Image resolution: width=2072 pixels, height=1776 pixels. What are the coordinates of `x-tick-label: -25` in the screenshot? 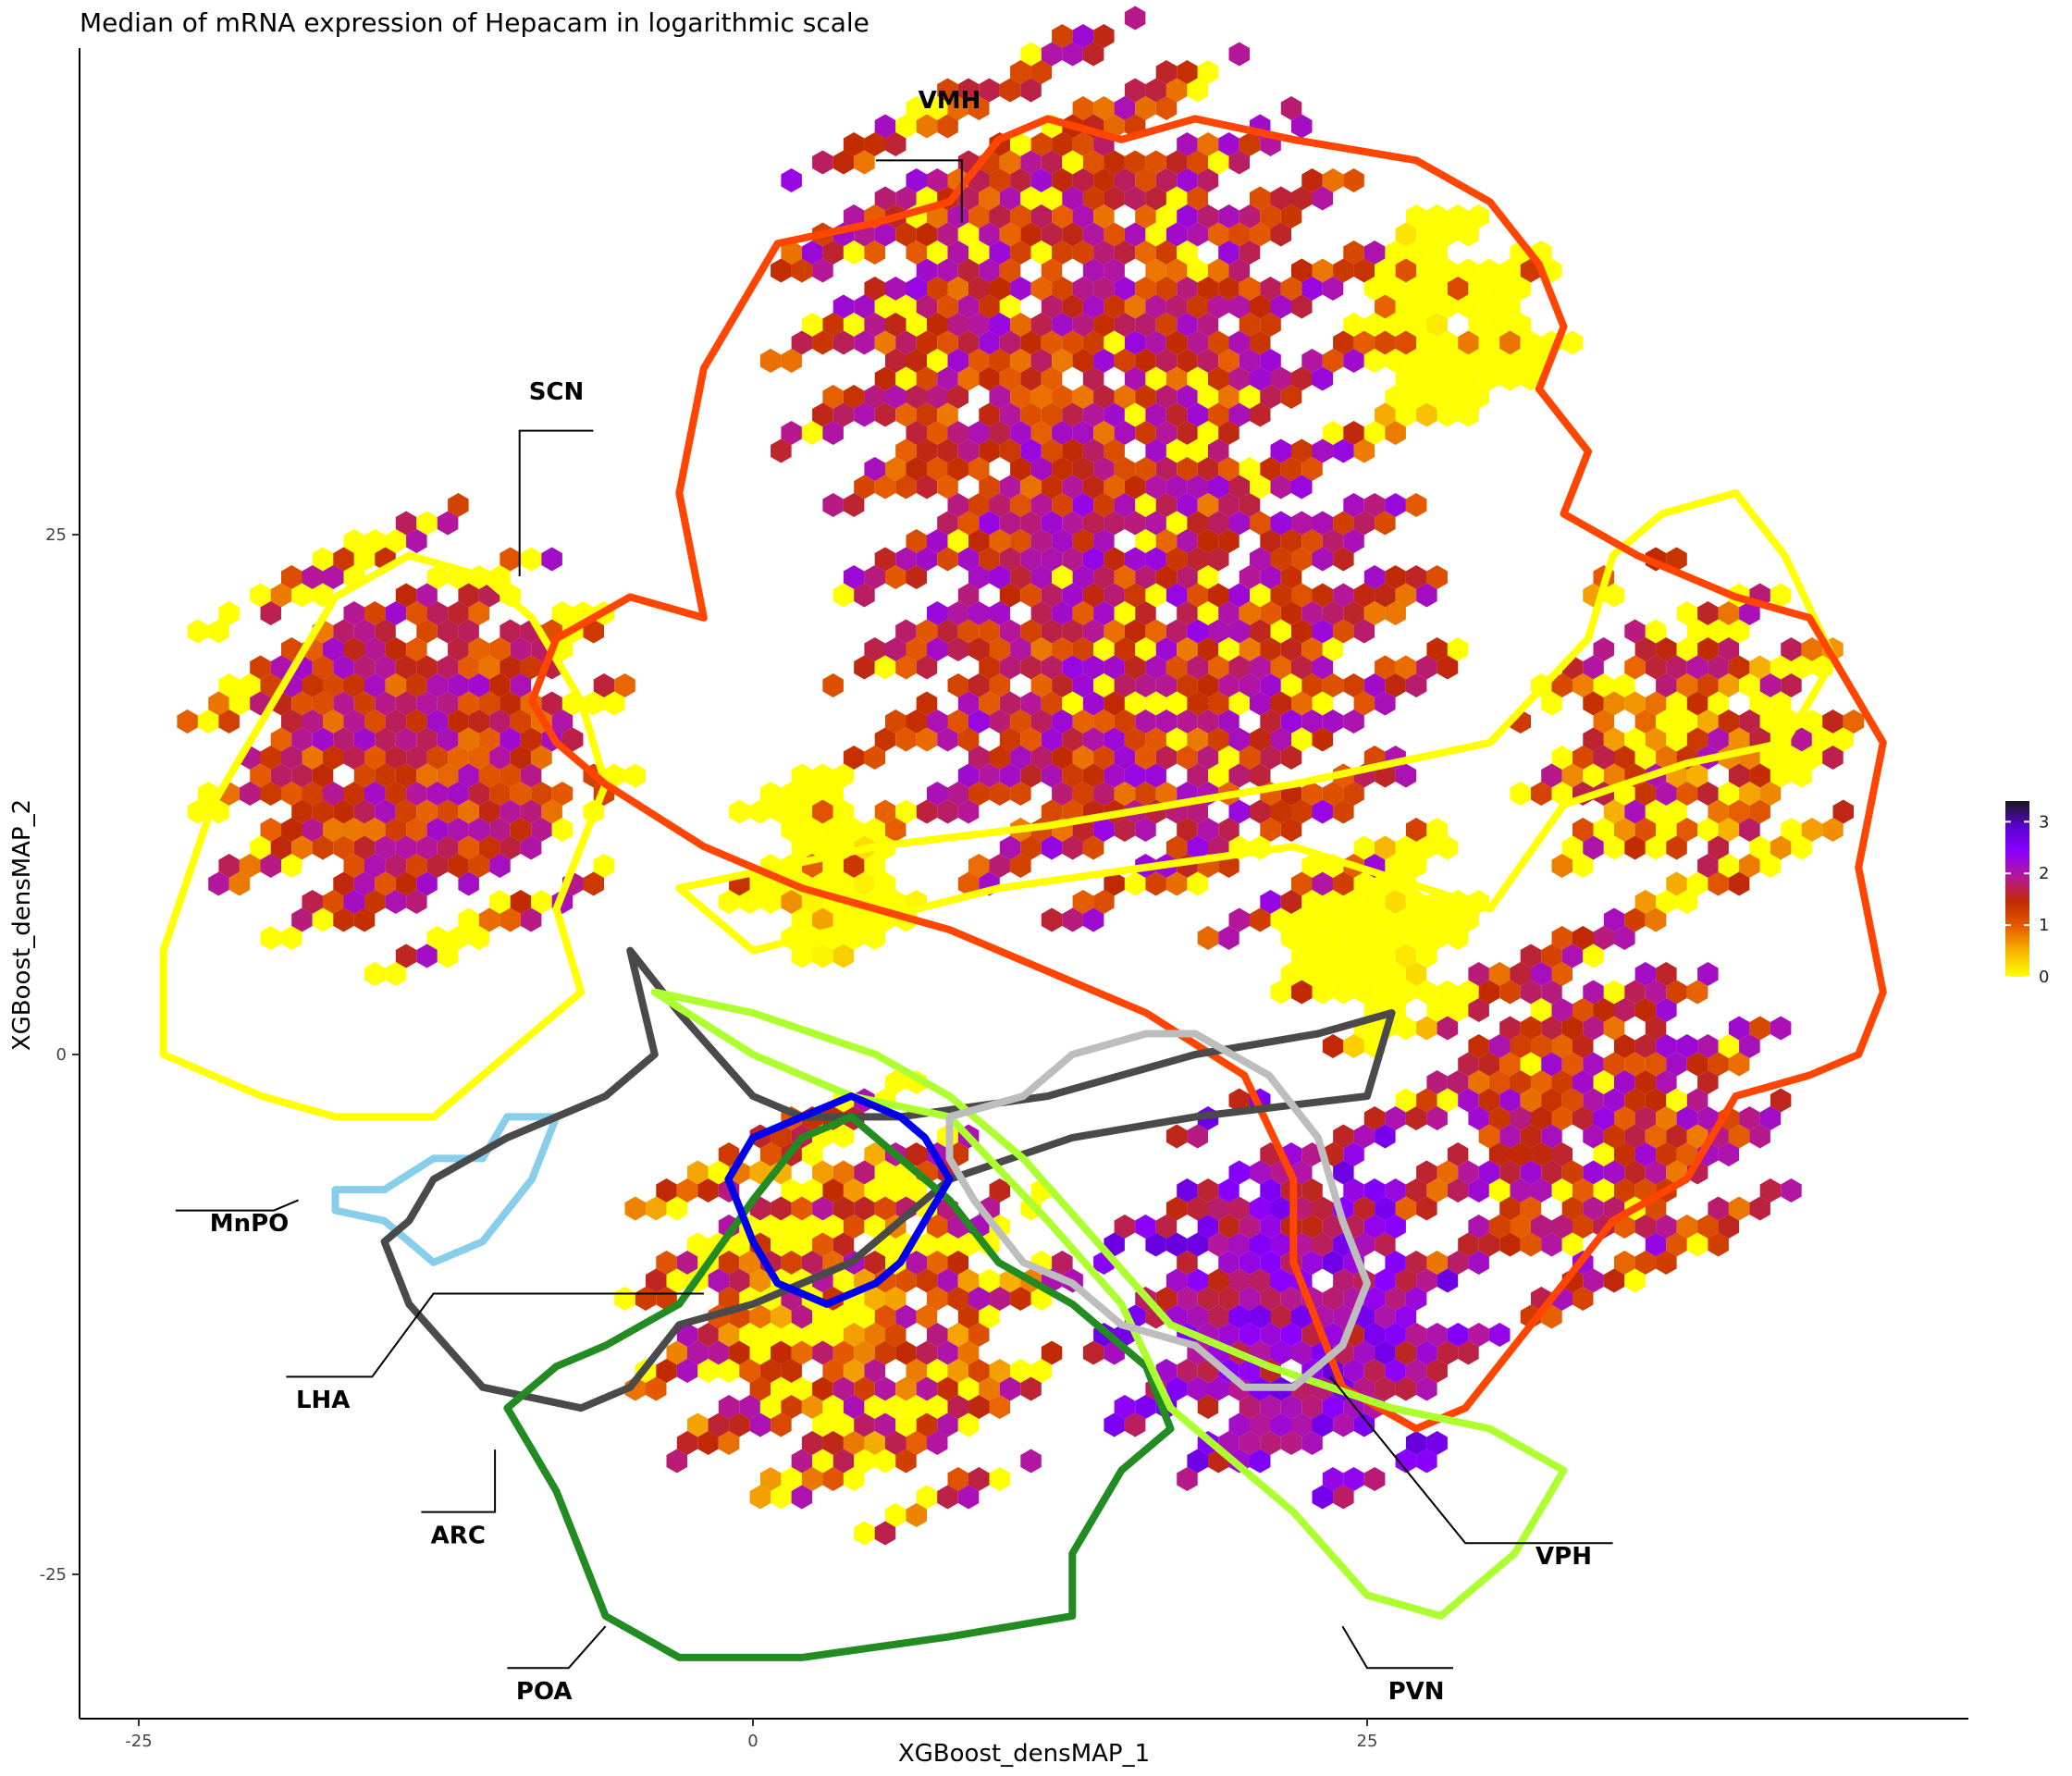 It's located at (139, 1741).